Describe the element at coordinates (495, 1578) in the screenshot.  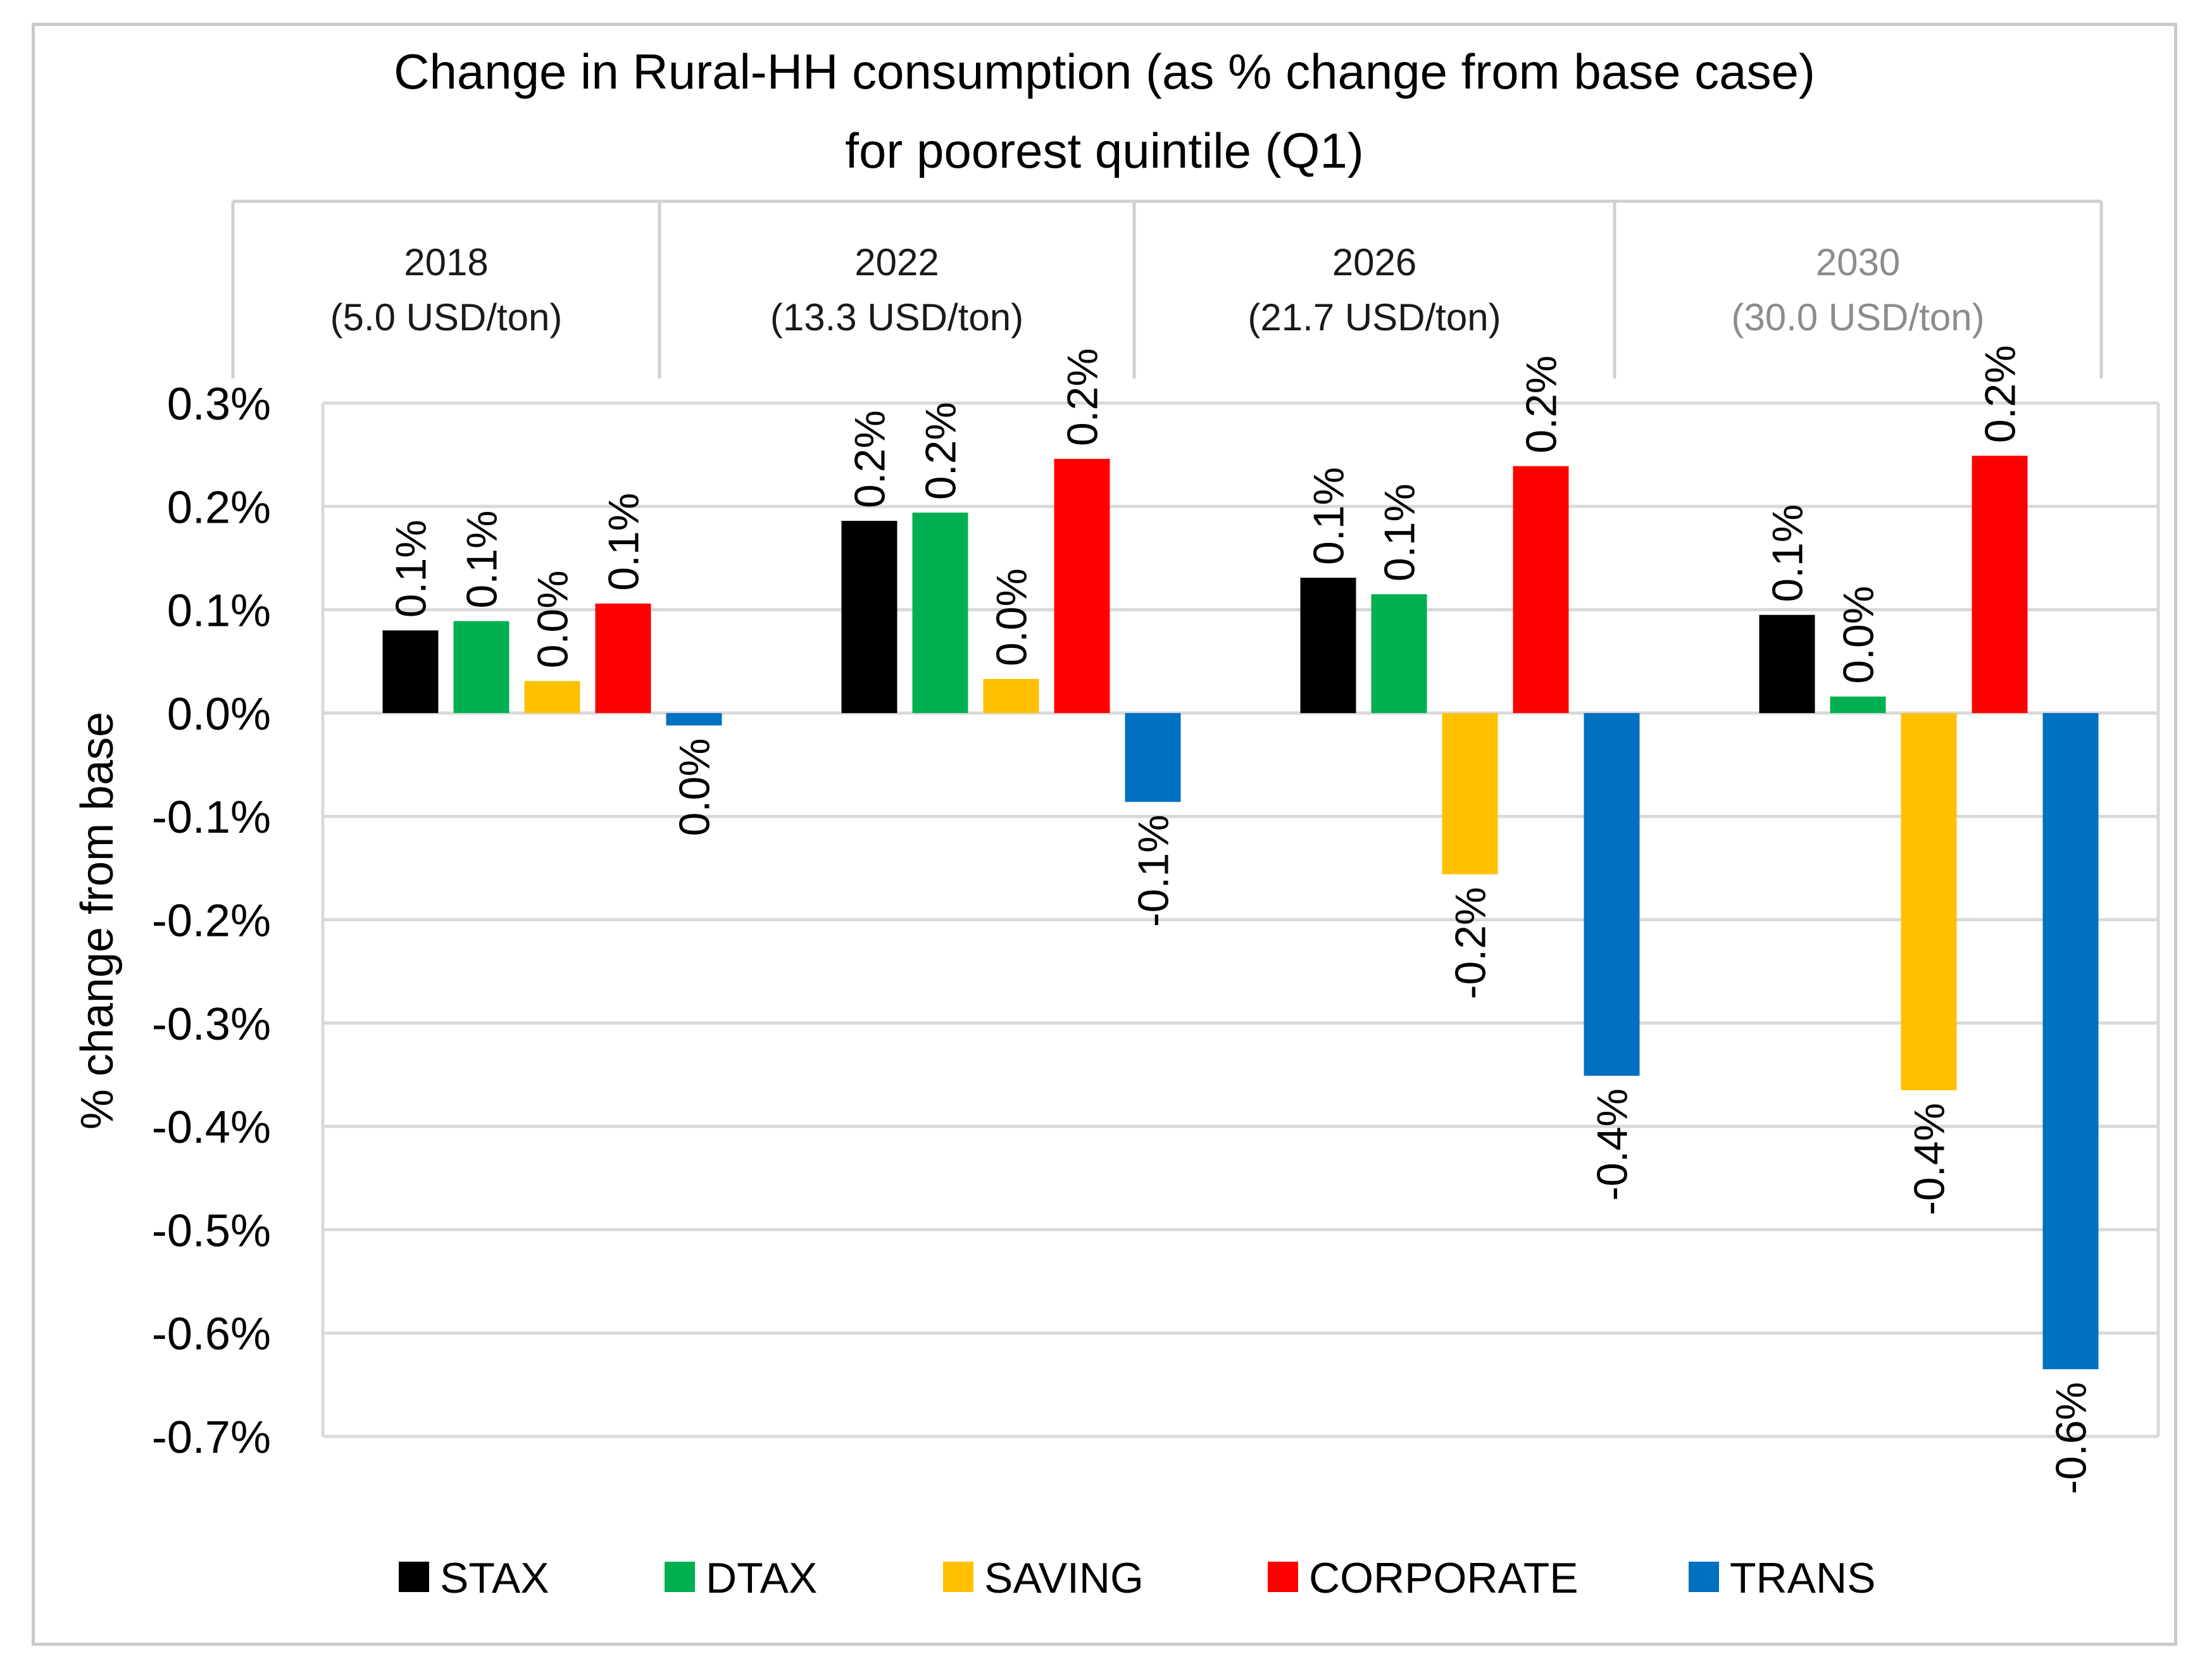
I see `legend-label-stax: STAX` at that location.